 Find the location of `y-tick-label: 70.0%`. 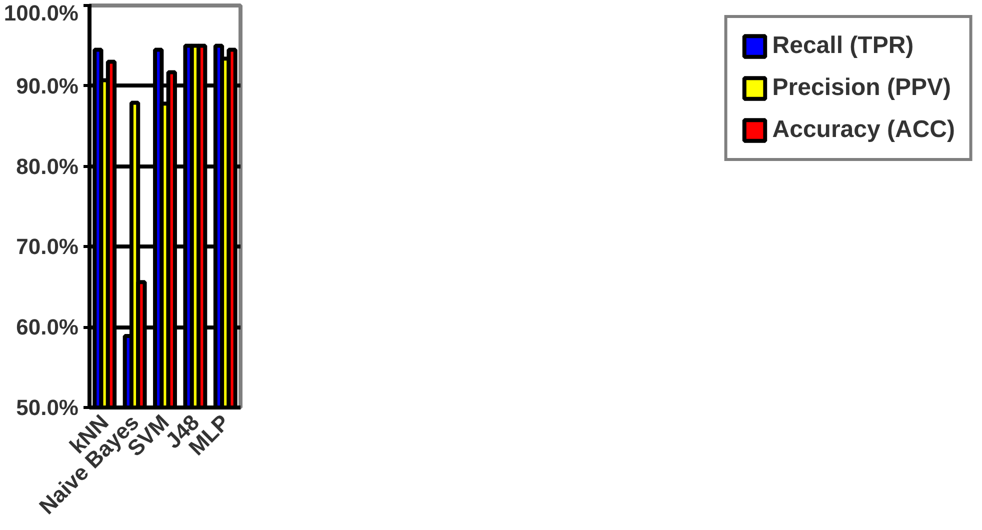

y-tick-label: 70.0% is located at coordinates (47, 247).